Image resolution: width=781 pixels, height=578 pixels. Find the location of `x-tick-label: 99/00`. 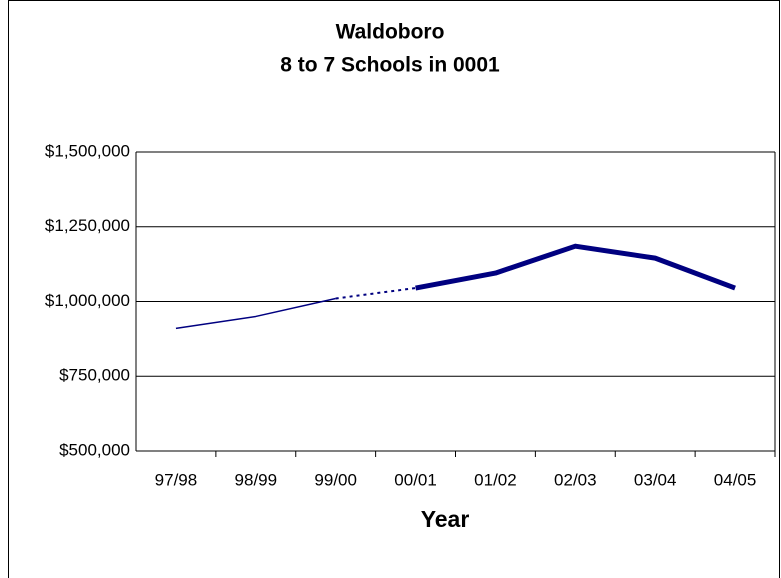

x-tick-label: 99/00 is located at coordinates (335, 479).